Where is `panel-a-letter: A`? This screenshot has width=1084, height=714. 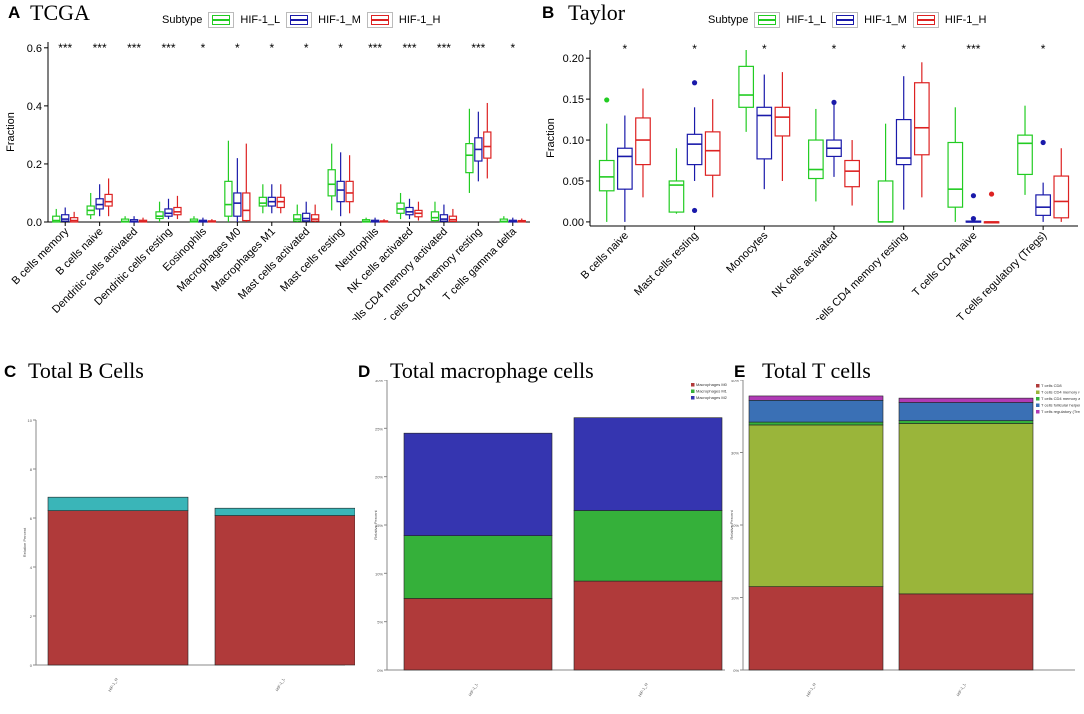 panel-a-letter: A is located at coordinates (14, 12).